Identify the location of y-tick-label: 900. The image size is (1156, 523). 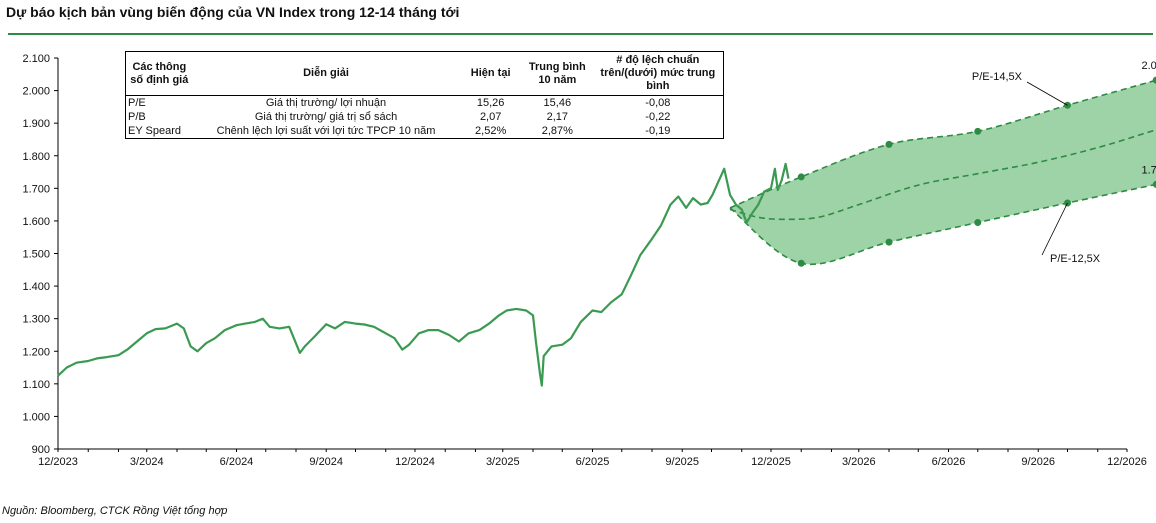
(41, 450).